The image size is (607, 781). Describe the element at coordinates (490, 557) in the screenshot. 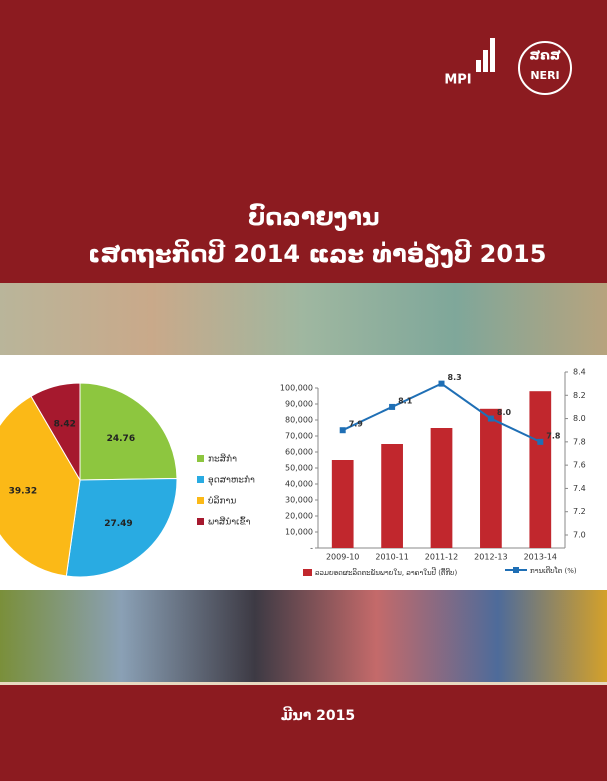

I see `x-tick-label: 2012-13` at that location.